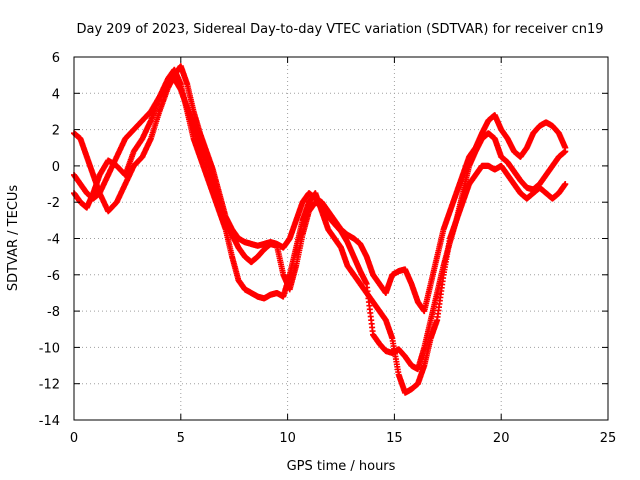  Describe the element at coordinates (341, 466) in the screenshot. I see `x-axis-label: GPS time / hours` at that location.